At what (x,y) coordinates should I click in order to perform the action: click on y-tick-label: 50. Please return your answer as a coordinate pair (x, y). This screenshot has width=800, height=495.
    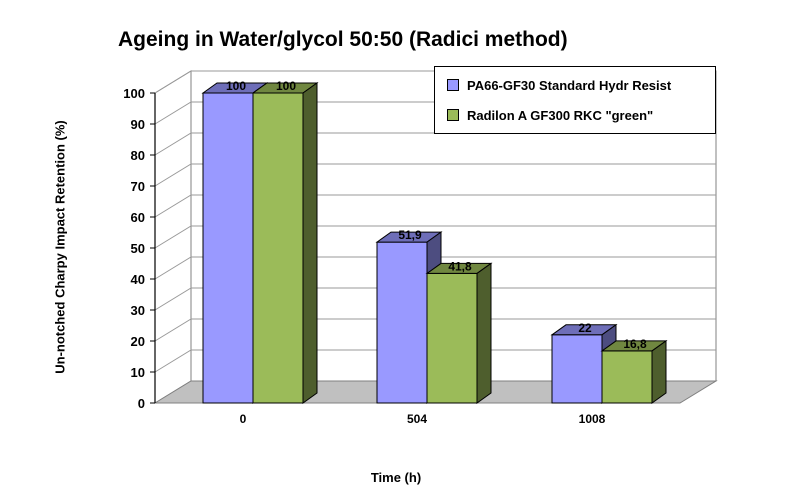
    Looking at the image, I should click on (138, 248).